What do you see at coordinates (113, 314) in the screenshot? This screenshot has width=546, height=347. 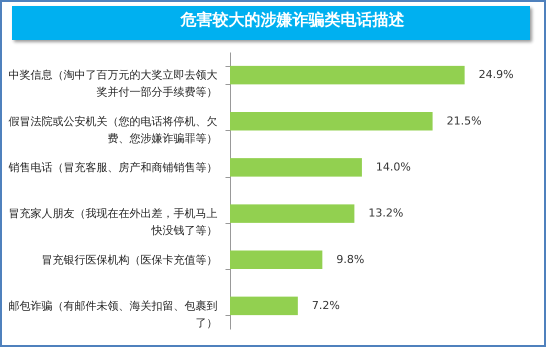 I see `y-tick-label: 邮包诈骗（有邮件未领、海关扣留、包裹到了）` at bounding box center [113, 314].